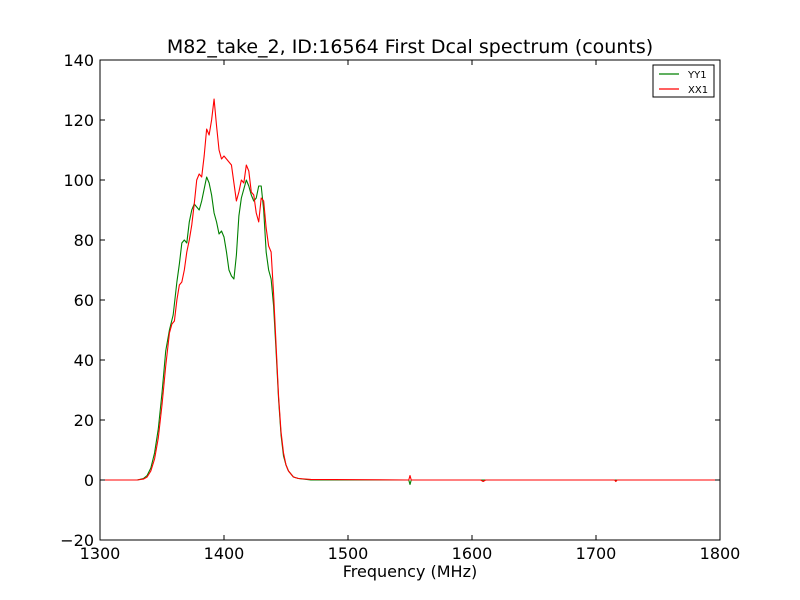 The image size is (800, 600). I want to click on y-tick-label: 60, so click(84, 300).